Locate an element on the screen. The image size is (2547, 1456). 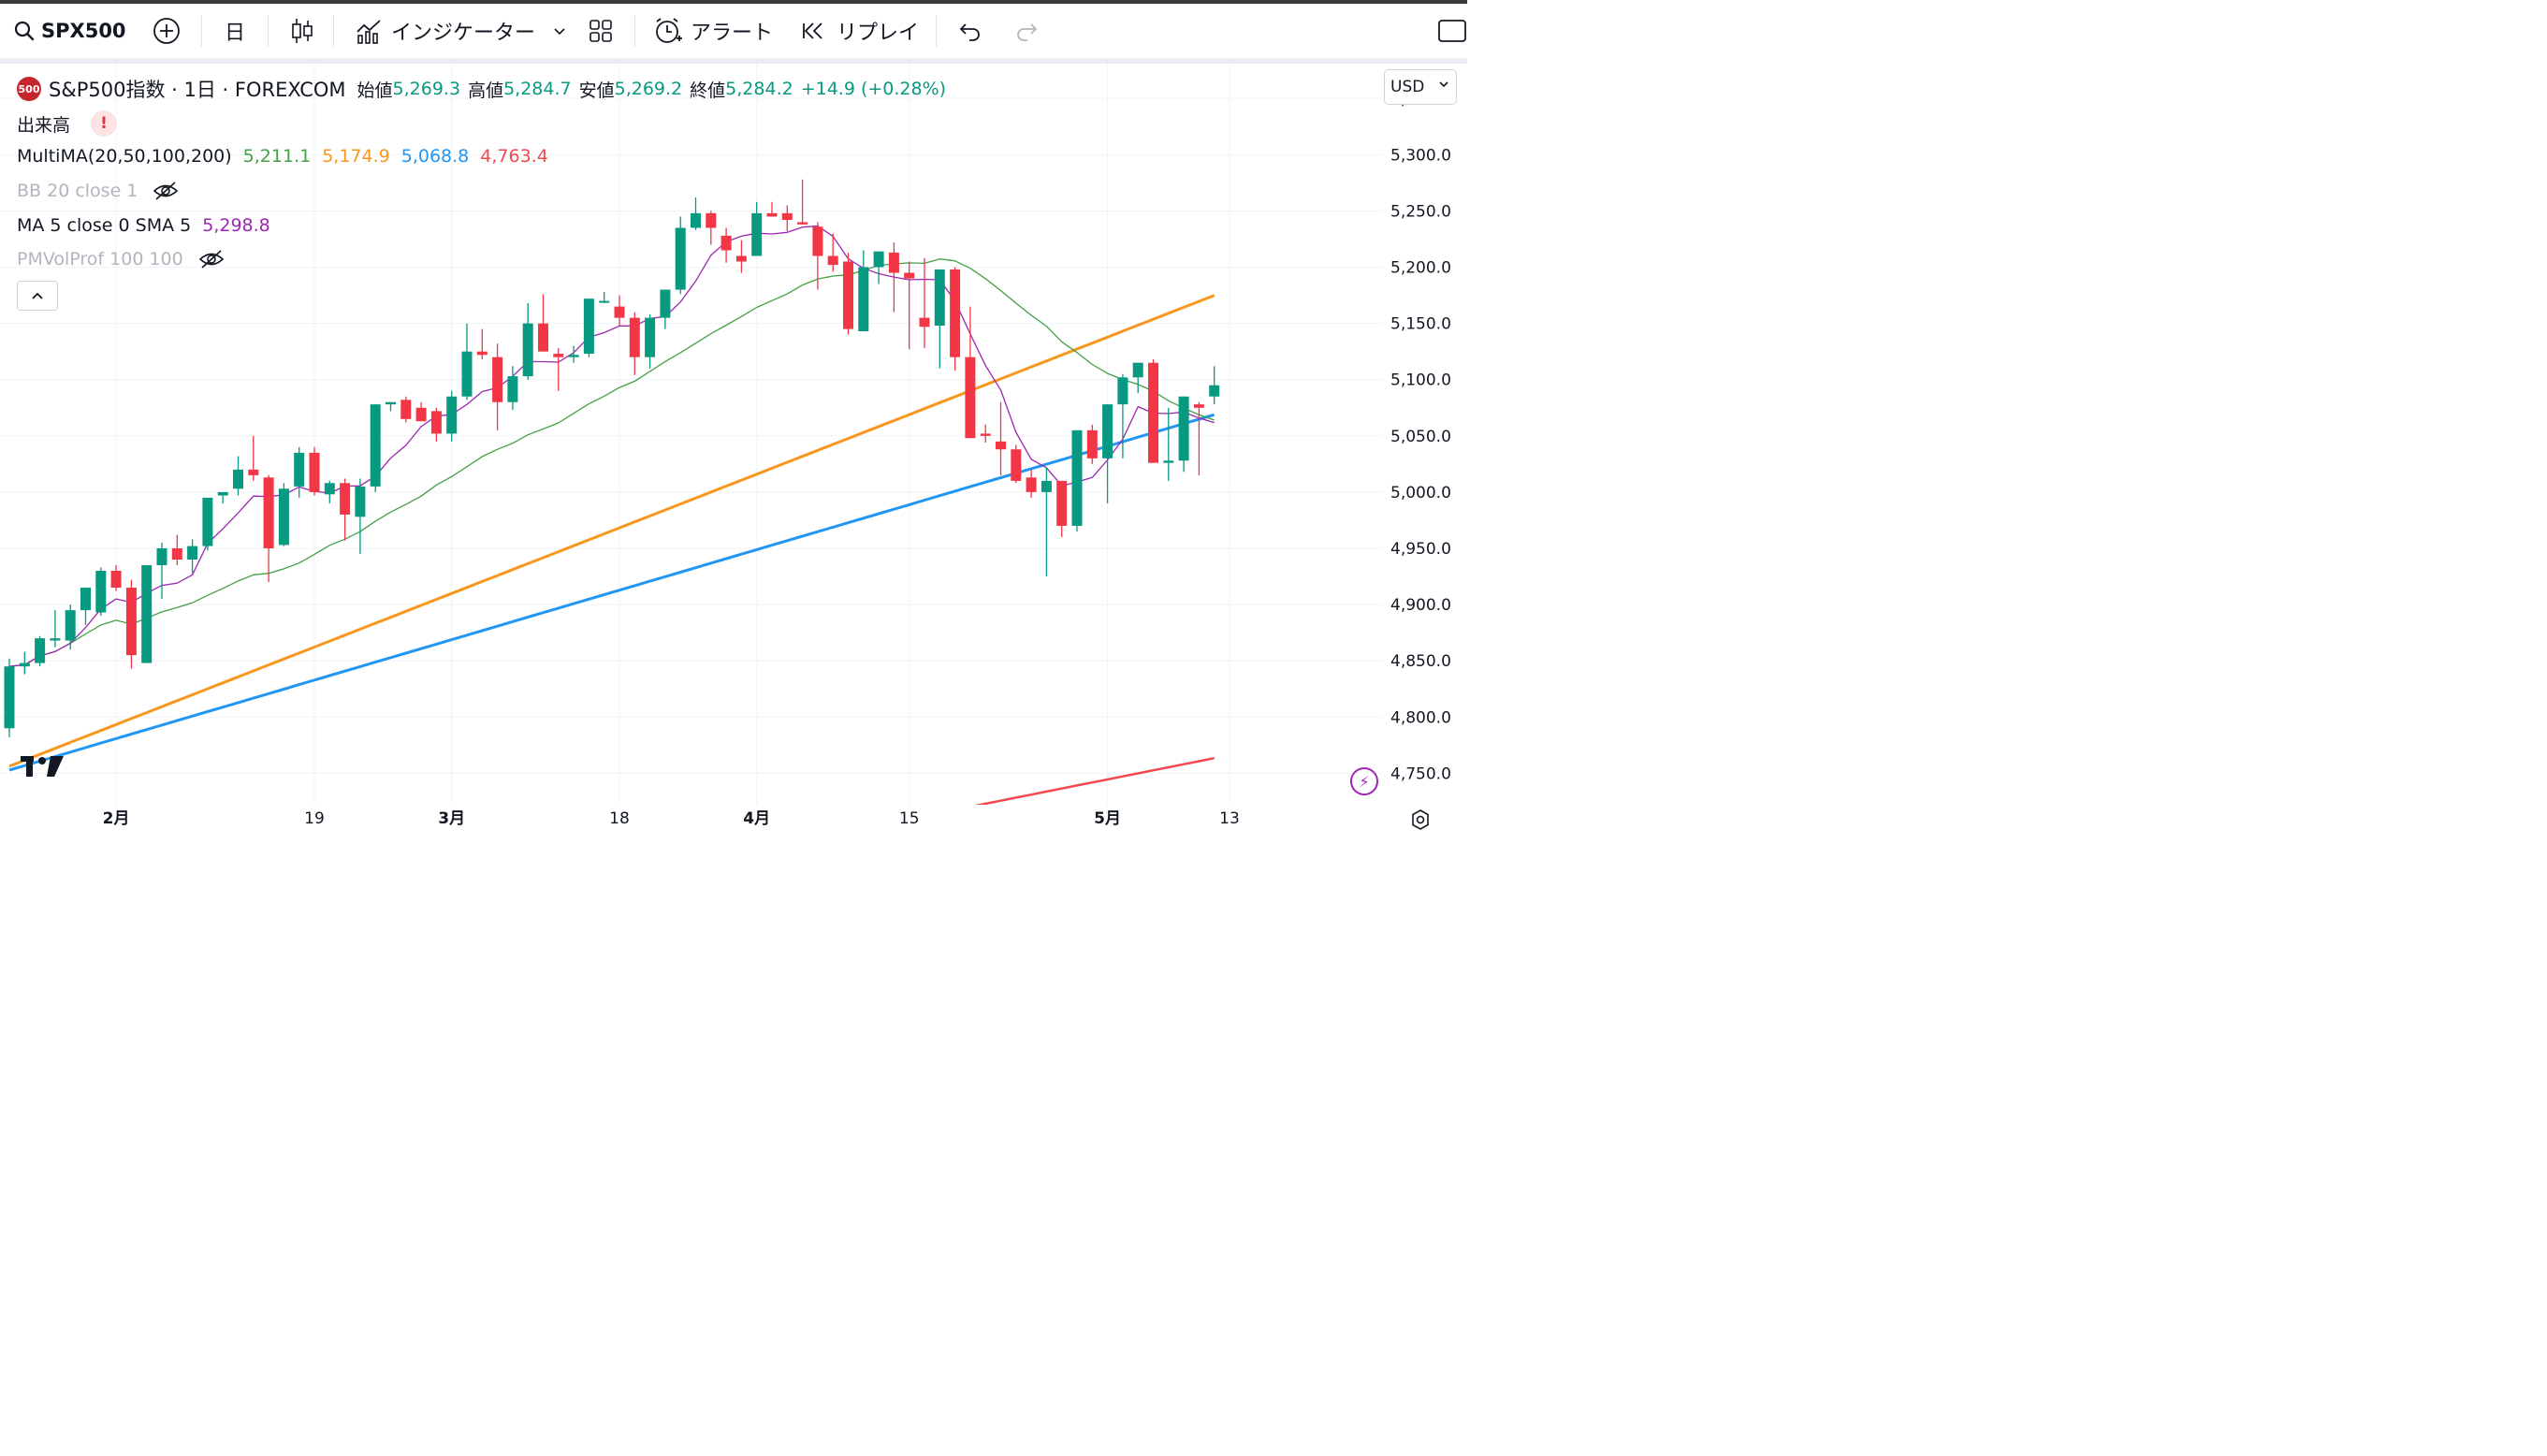
tradingview-logo is located at coordinates (43, 768).